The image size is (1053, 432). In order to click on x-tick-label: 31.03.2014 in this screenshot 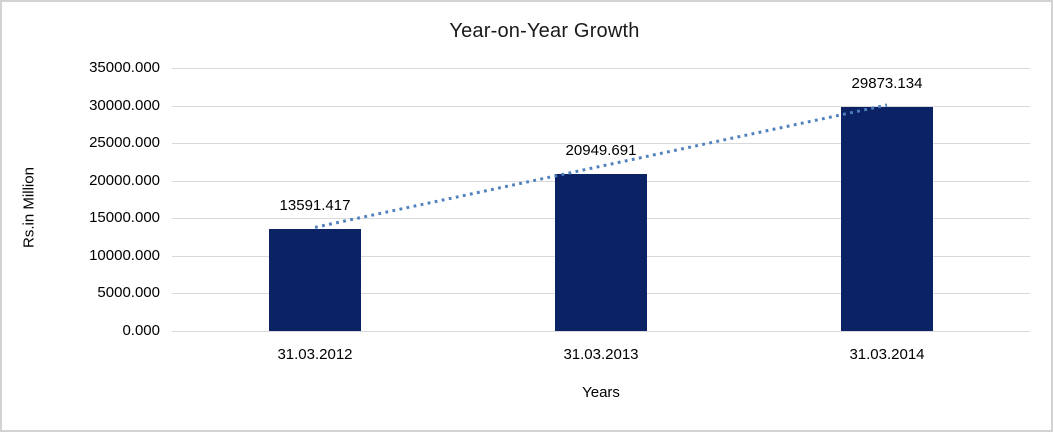, I will do `click(887, 354)`.